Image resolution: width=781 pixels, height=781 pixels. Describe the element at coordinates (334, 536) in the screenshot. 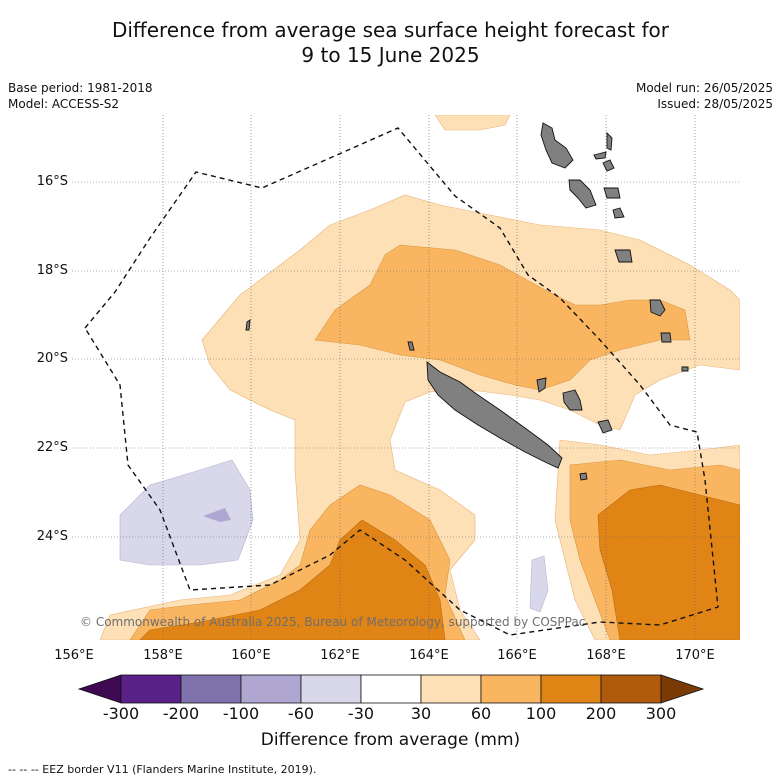

I see `contour-neg30-neg60` at that location.